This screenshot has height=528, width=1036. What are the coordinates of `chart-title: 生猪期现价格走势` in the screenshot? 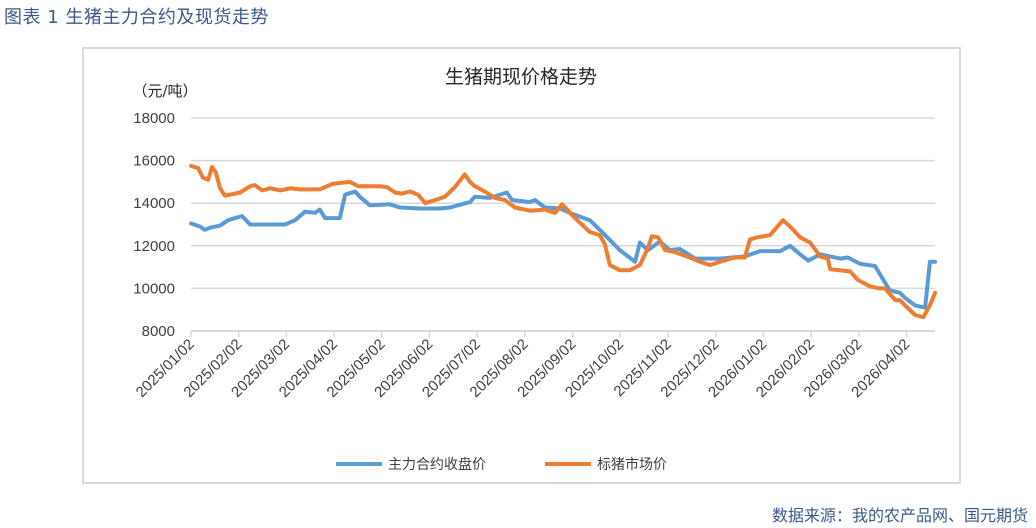 It's located at (521, 77).